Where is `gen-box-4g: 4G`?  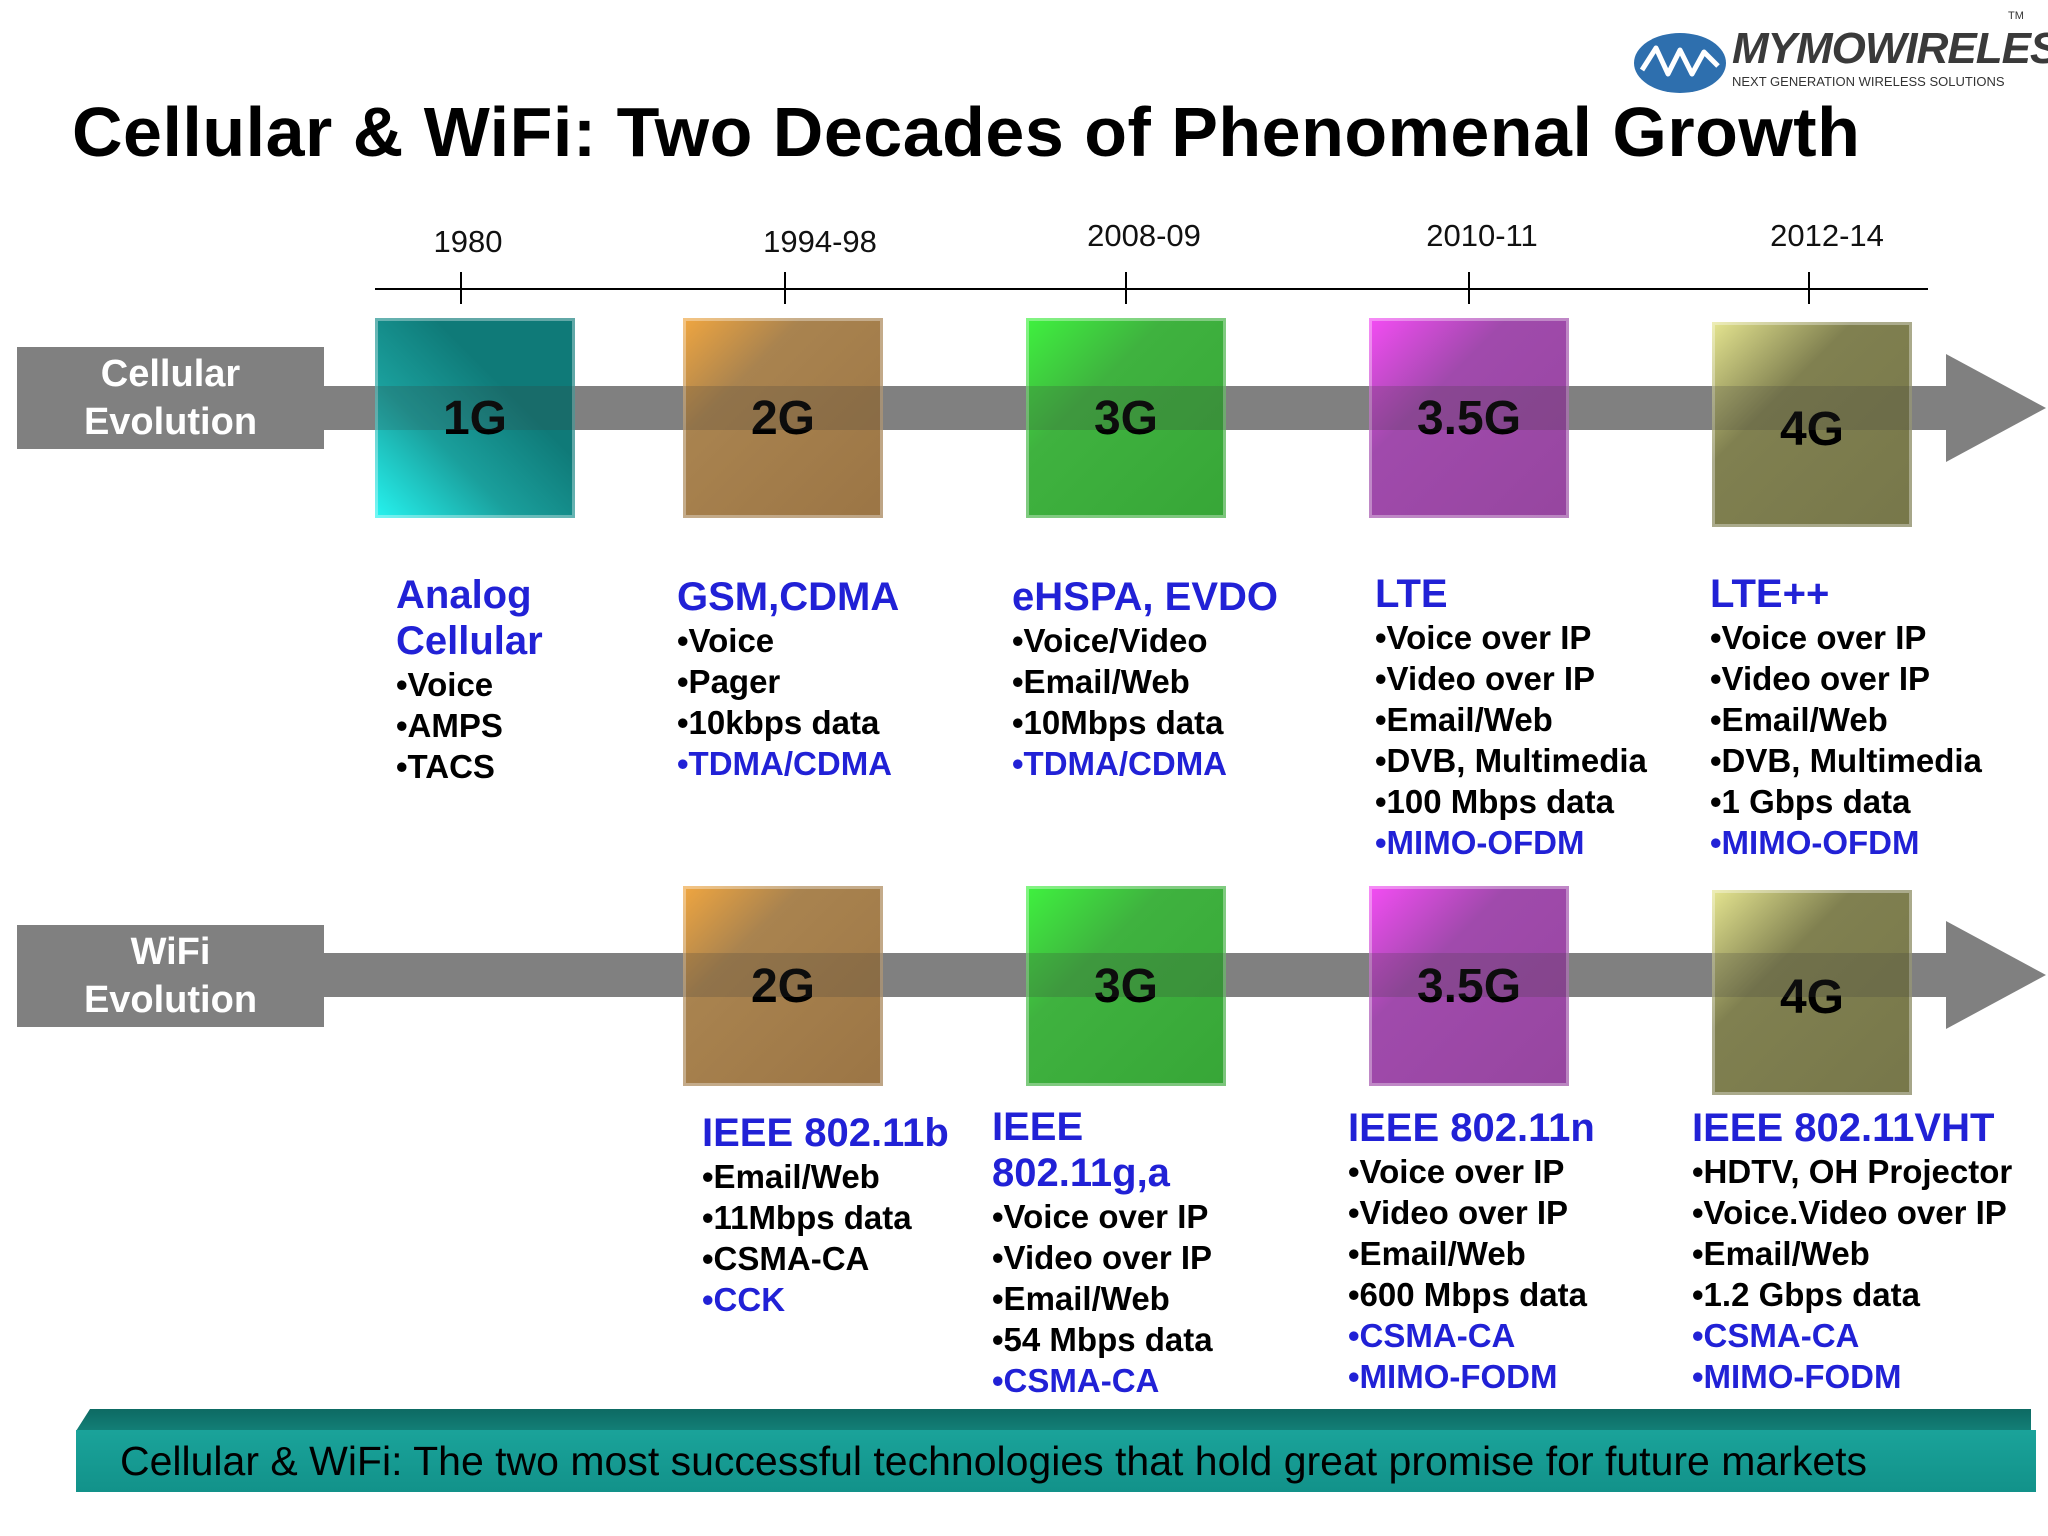 gen-box-4g: 4G is located at coordinates (1812, 424).